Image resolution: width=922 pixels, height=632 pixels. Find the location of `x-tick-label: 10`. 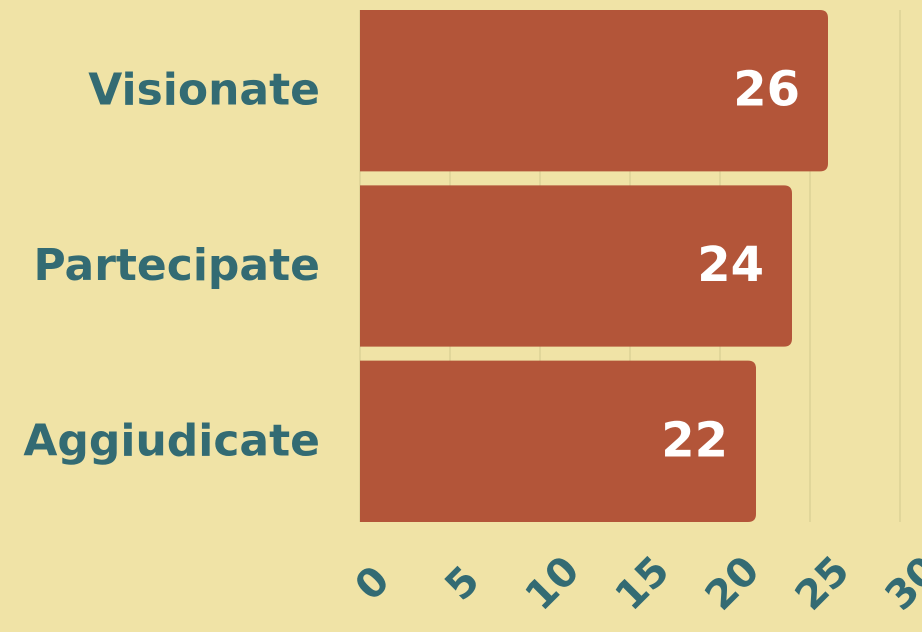

x-tick-label: 10 is located at coordinates (553, 584).